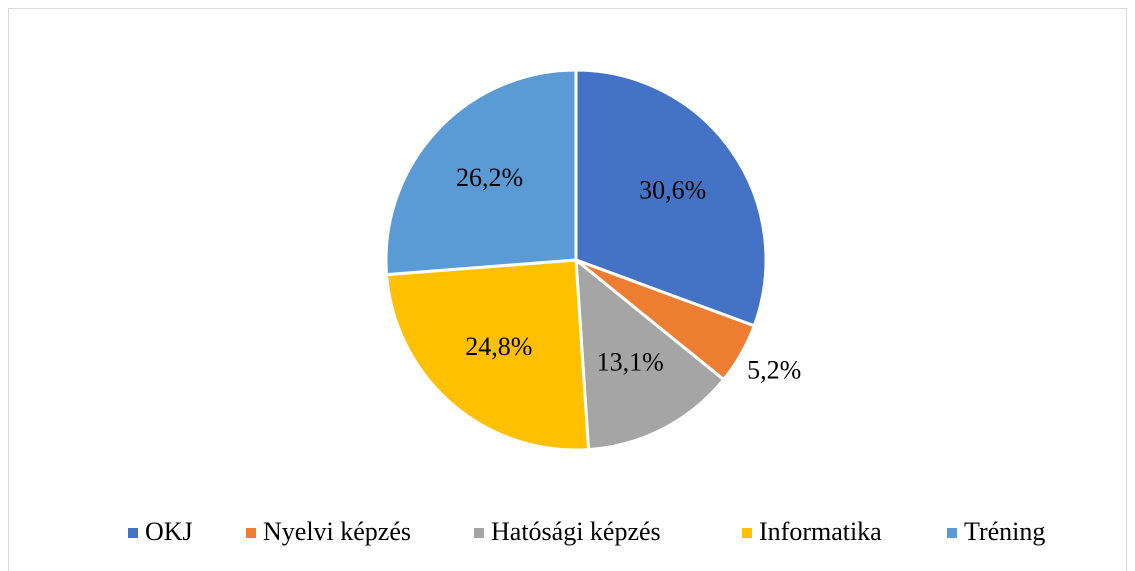 The height and width of the screenshot is (571, 1135). Describe the element at coordinates (169, 531) in the screenshot. I see `legend-label: OKJ` at that location.